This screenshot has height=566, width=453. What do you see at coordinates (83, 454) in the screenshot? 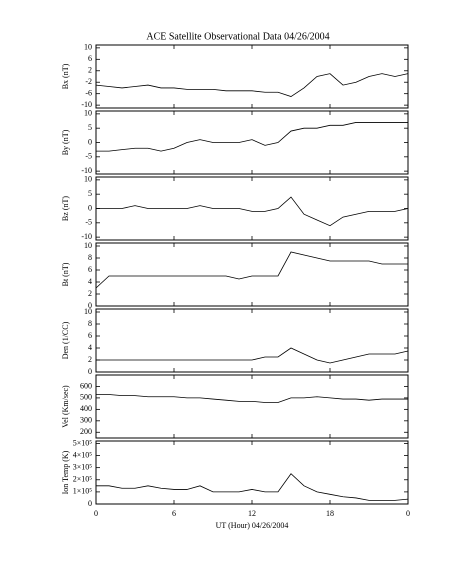
I see `y-tick-label: 4×10⁵` at bounding box center [83, 454].